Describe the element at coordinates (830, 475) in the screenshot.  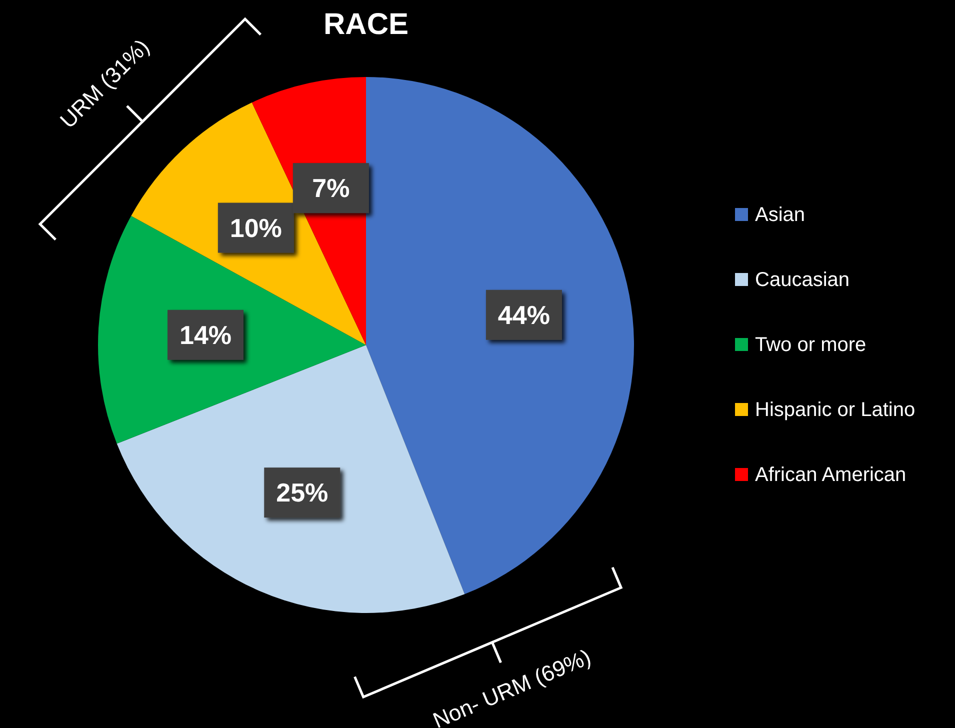
I see `legend-label: African American` at that location.